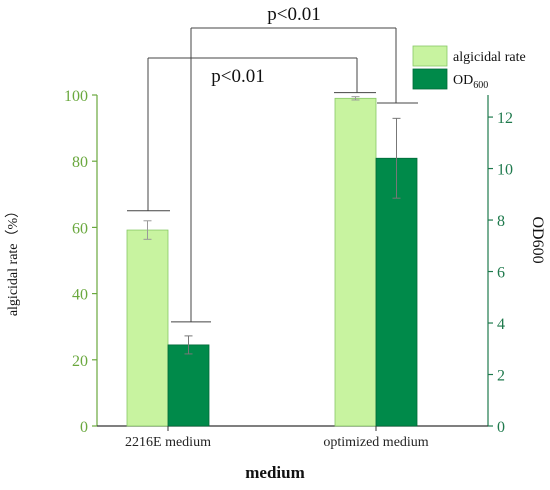  What do you see at coordinates (275, 472) in the screenshot?
I see `x-axis-title: medium` at bounding box center [275, 472].